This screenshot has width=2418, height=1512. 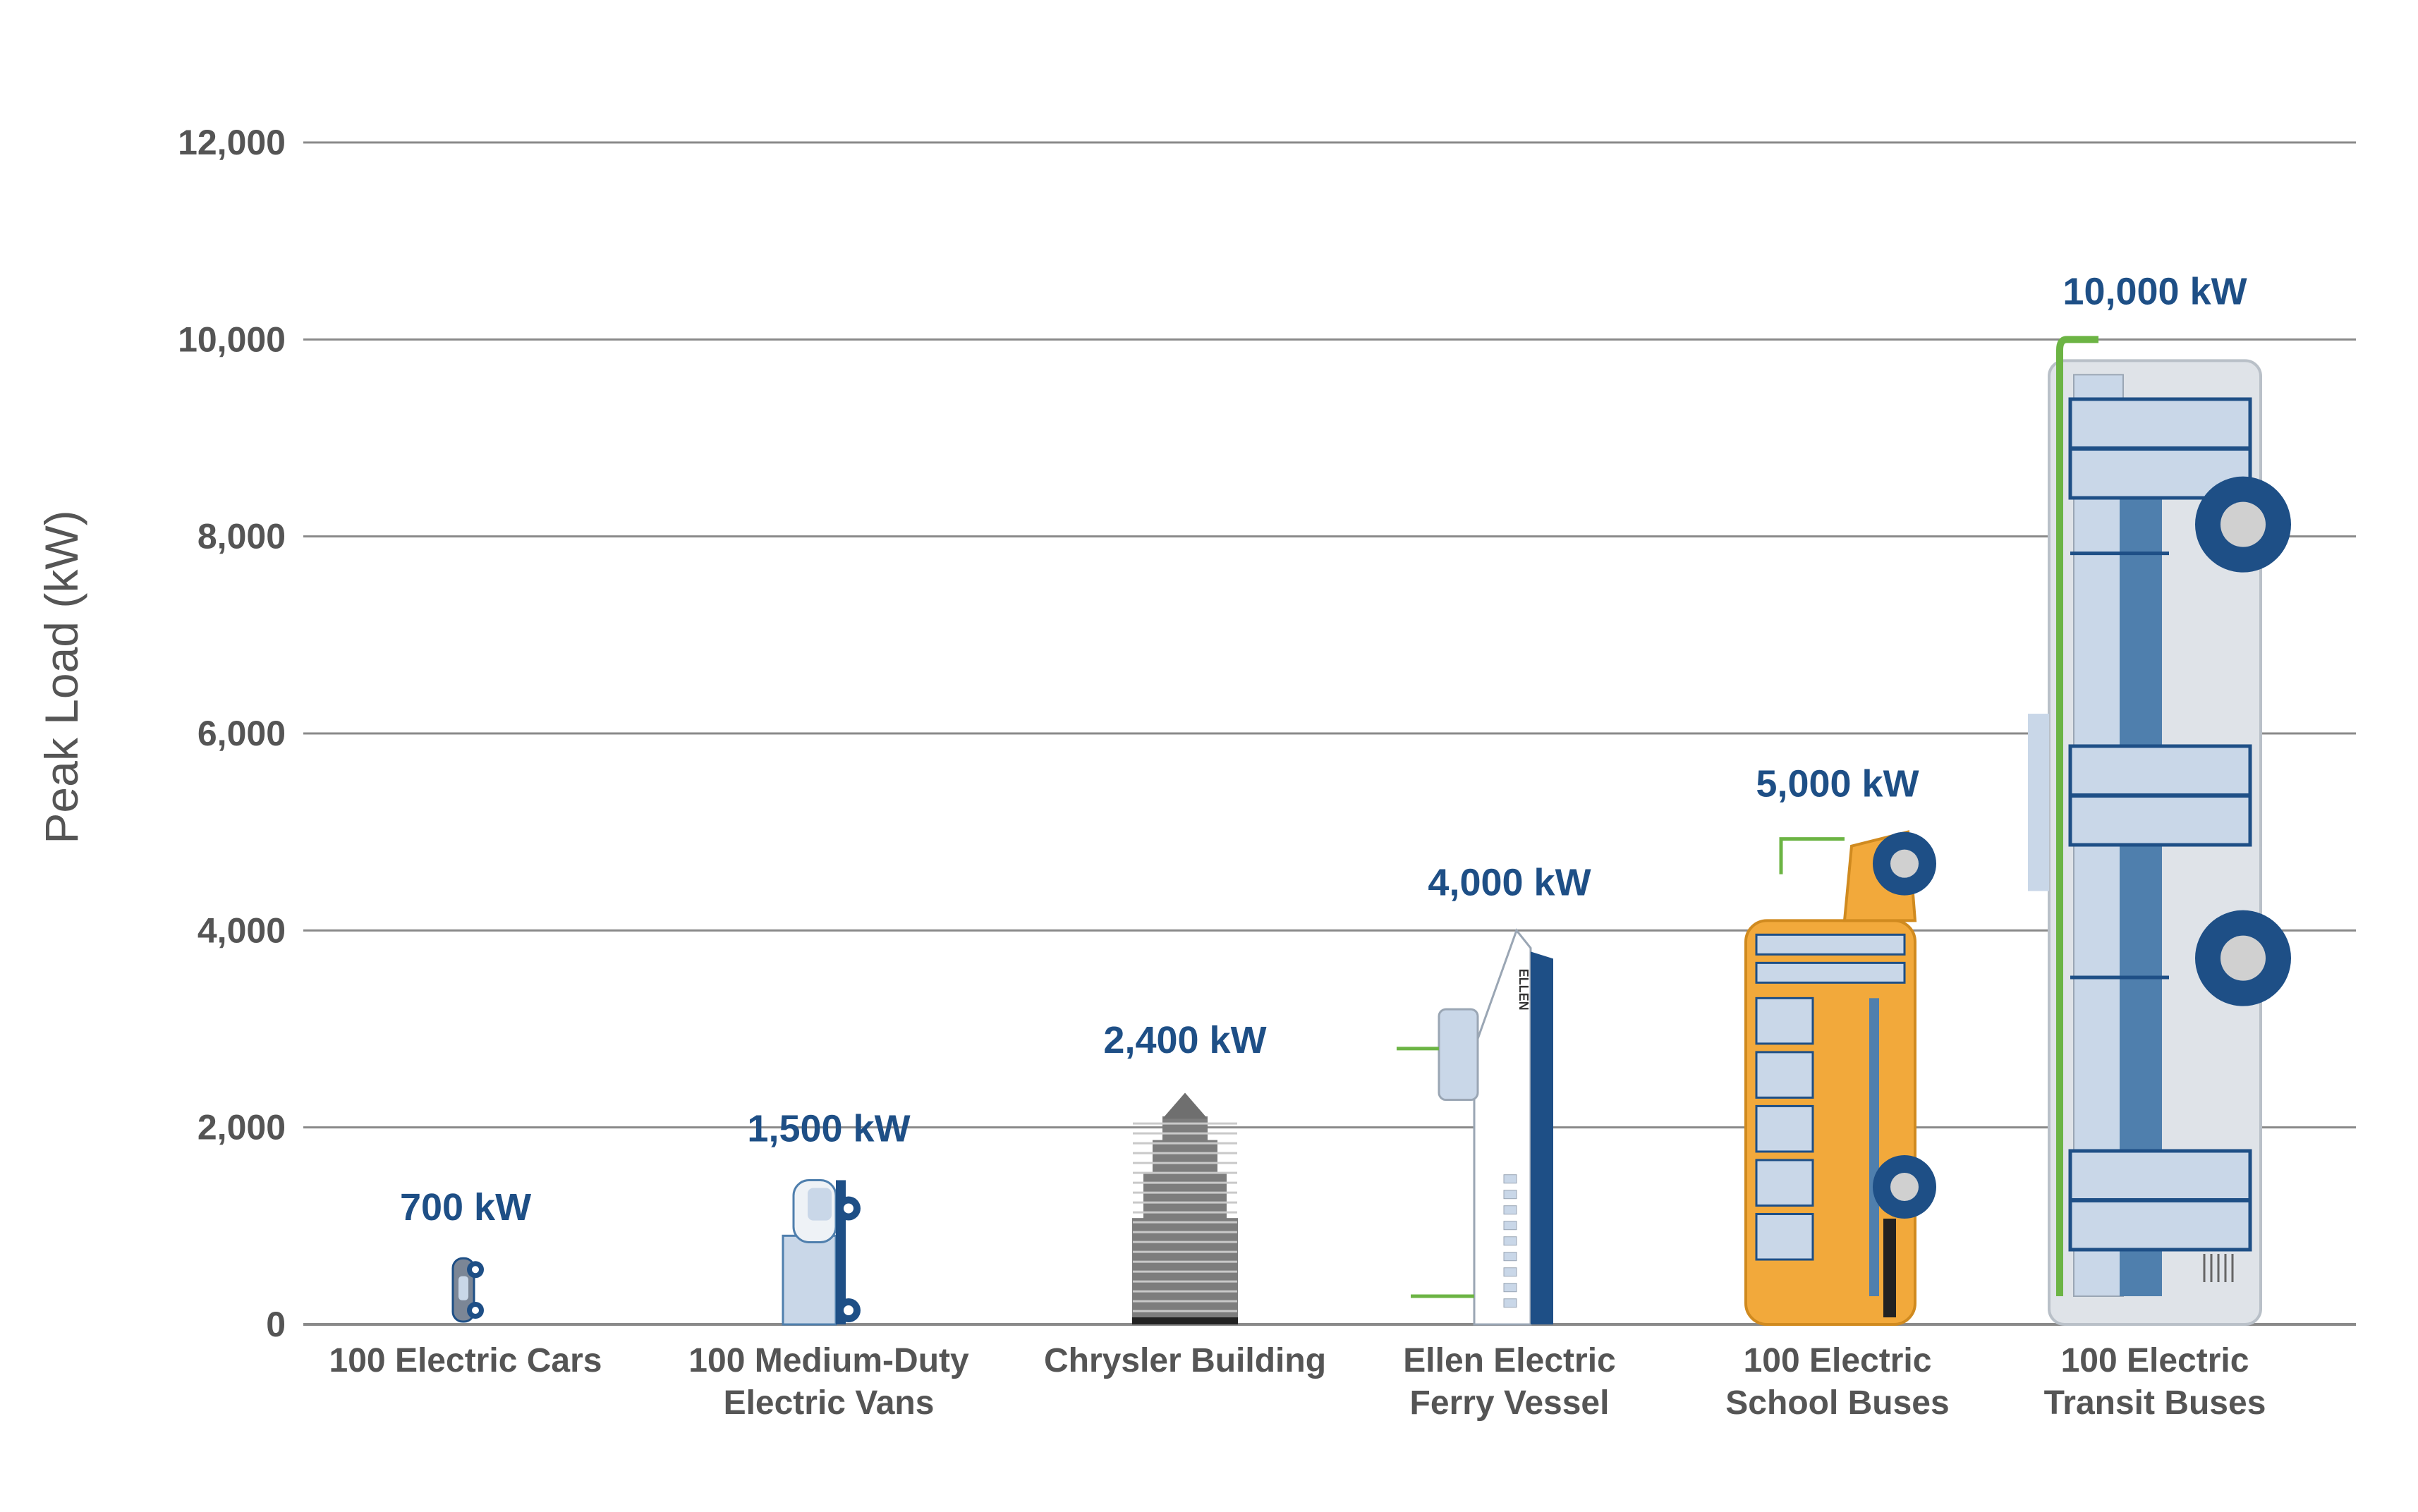 What do you see at coordinates (1837, 1382) in the screenshot?
I see `bar-category-label: 100 Electric School Buses` at bounding box center [1837, 1382].